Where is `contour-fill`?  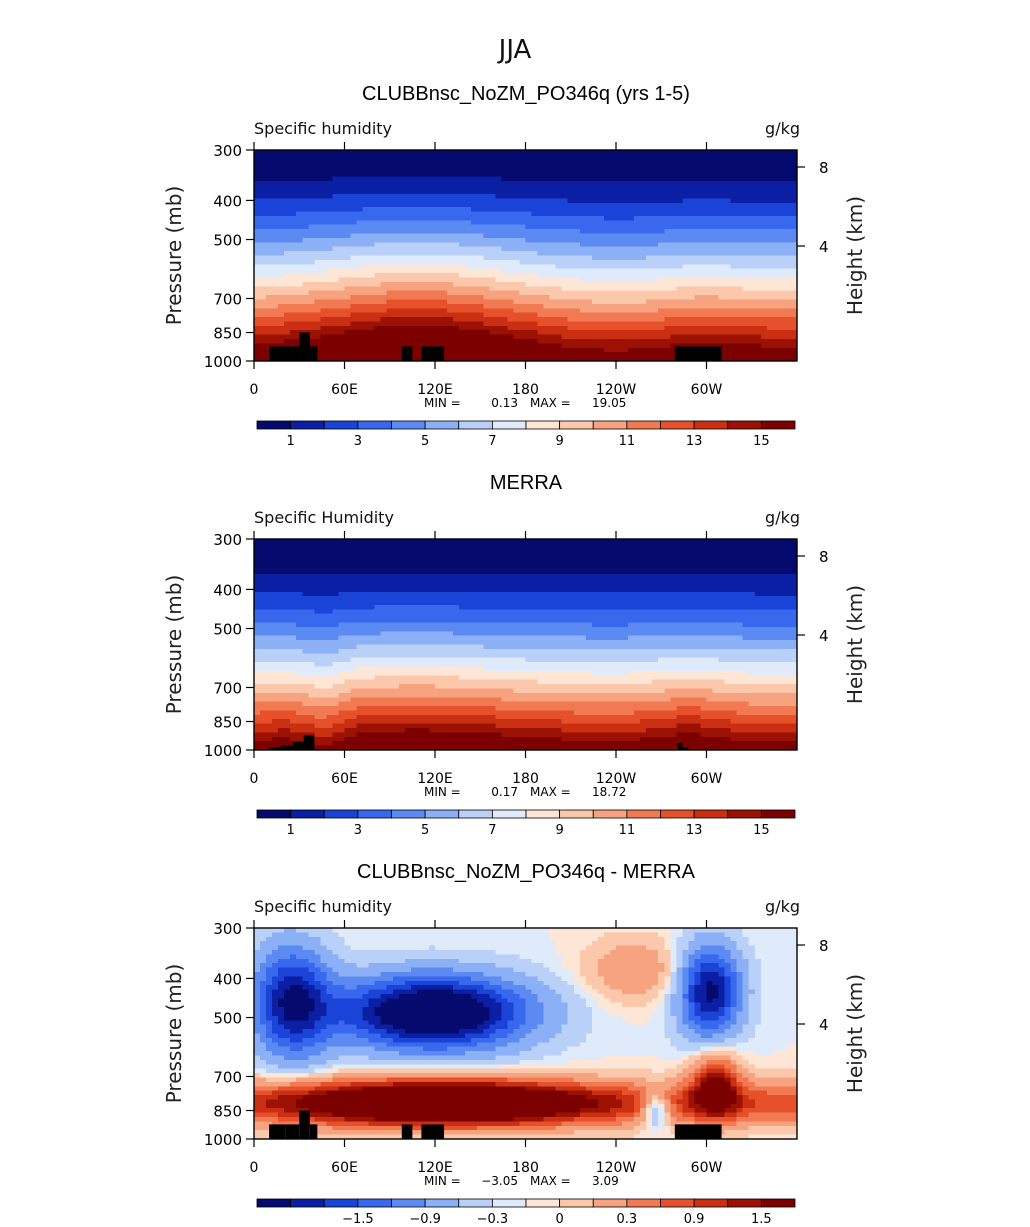 contour-fill is located at coordinates (526, 256).